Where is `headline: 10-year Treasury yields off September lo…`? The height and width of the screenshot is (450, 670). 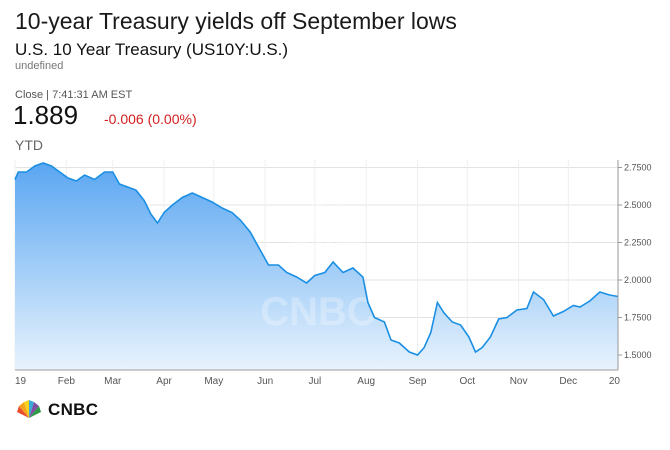
headline: 10-year Treasury yields off September lo… is located at coordinates (236, 21).